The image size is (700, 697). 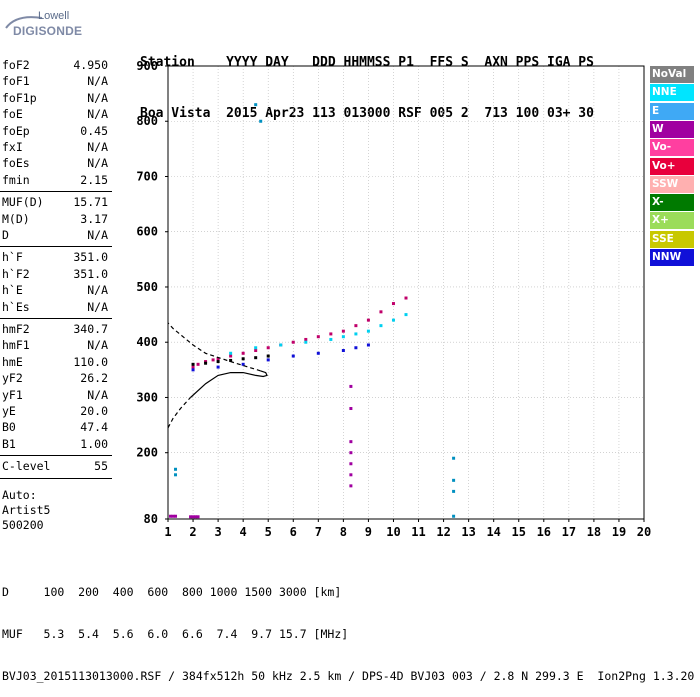 I want to click on auto-line2: Artist5, so click(x=26, y=509).